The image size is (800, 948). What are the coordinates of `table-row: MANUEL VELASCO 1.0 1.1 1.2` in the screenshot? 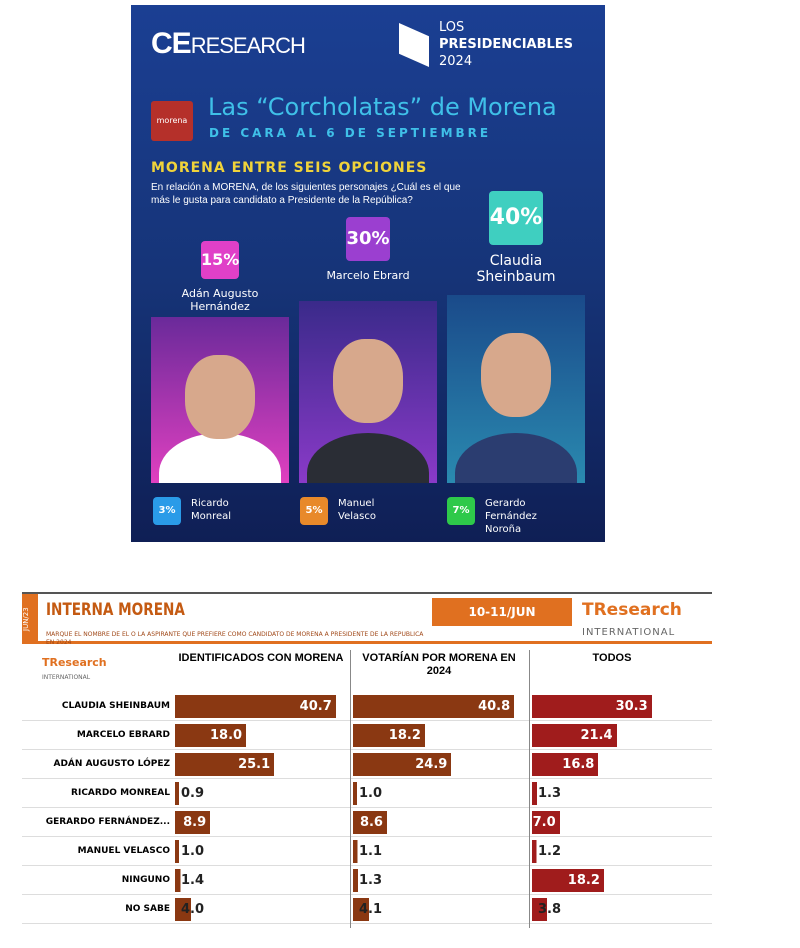 It's located at (367, 851).